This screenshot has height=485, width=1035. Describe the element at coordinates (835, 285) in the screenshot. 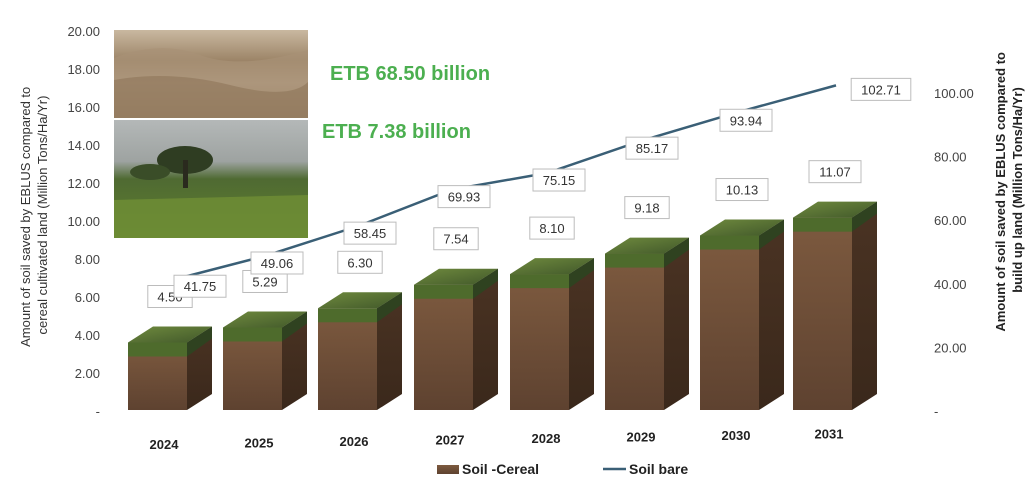

I see `bar-soil-cereal: 11.07` at that location.